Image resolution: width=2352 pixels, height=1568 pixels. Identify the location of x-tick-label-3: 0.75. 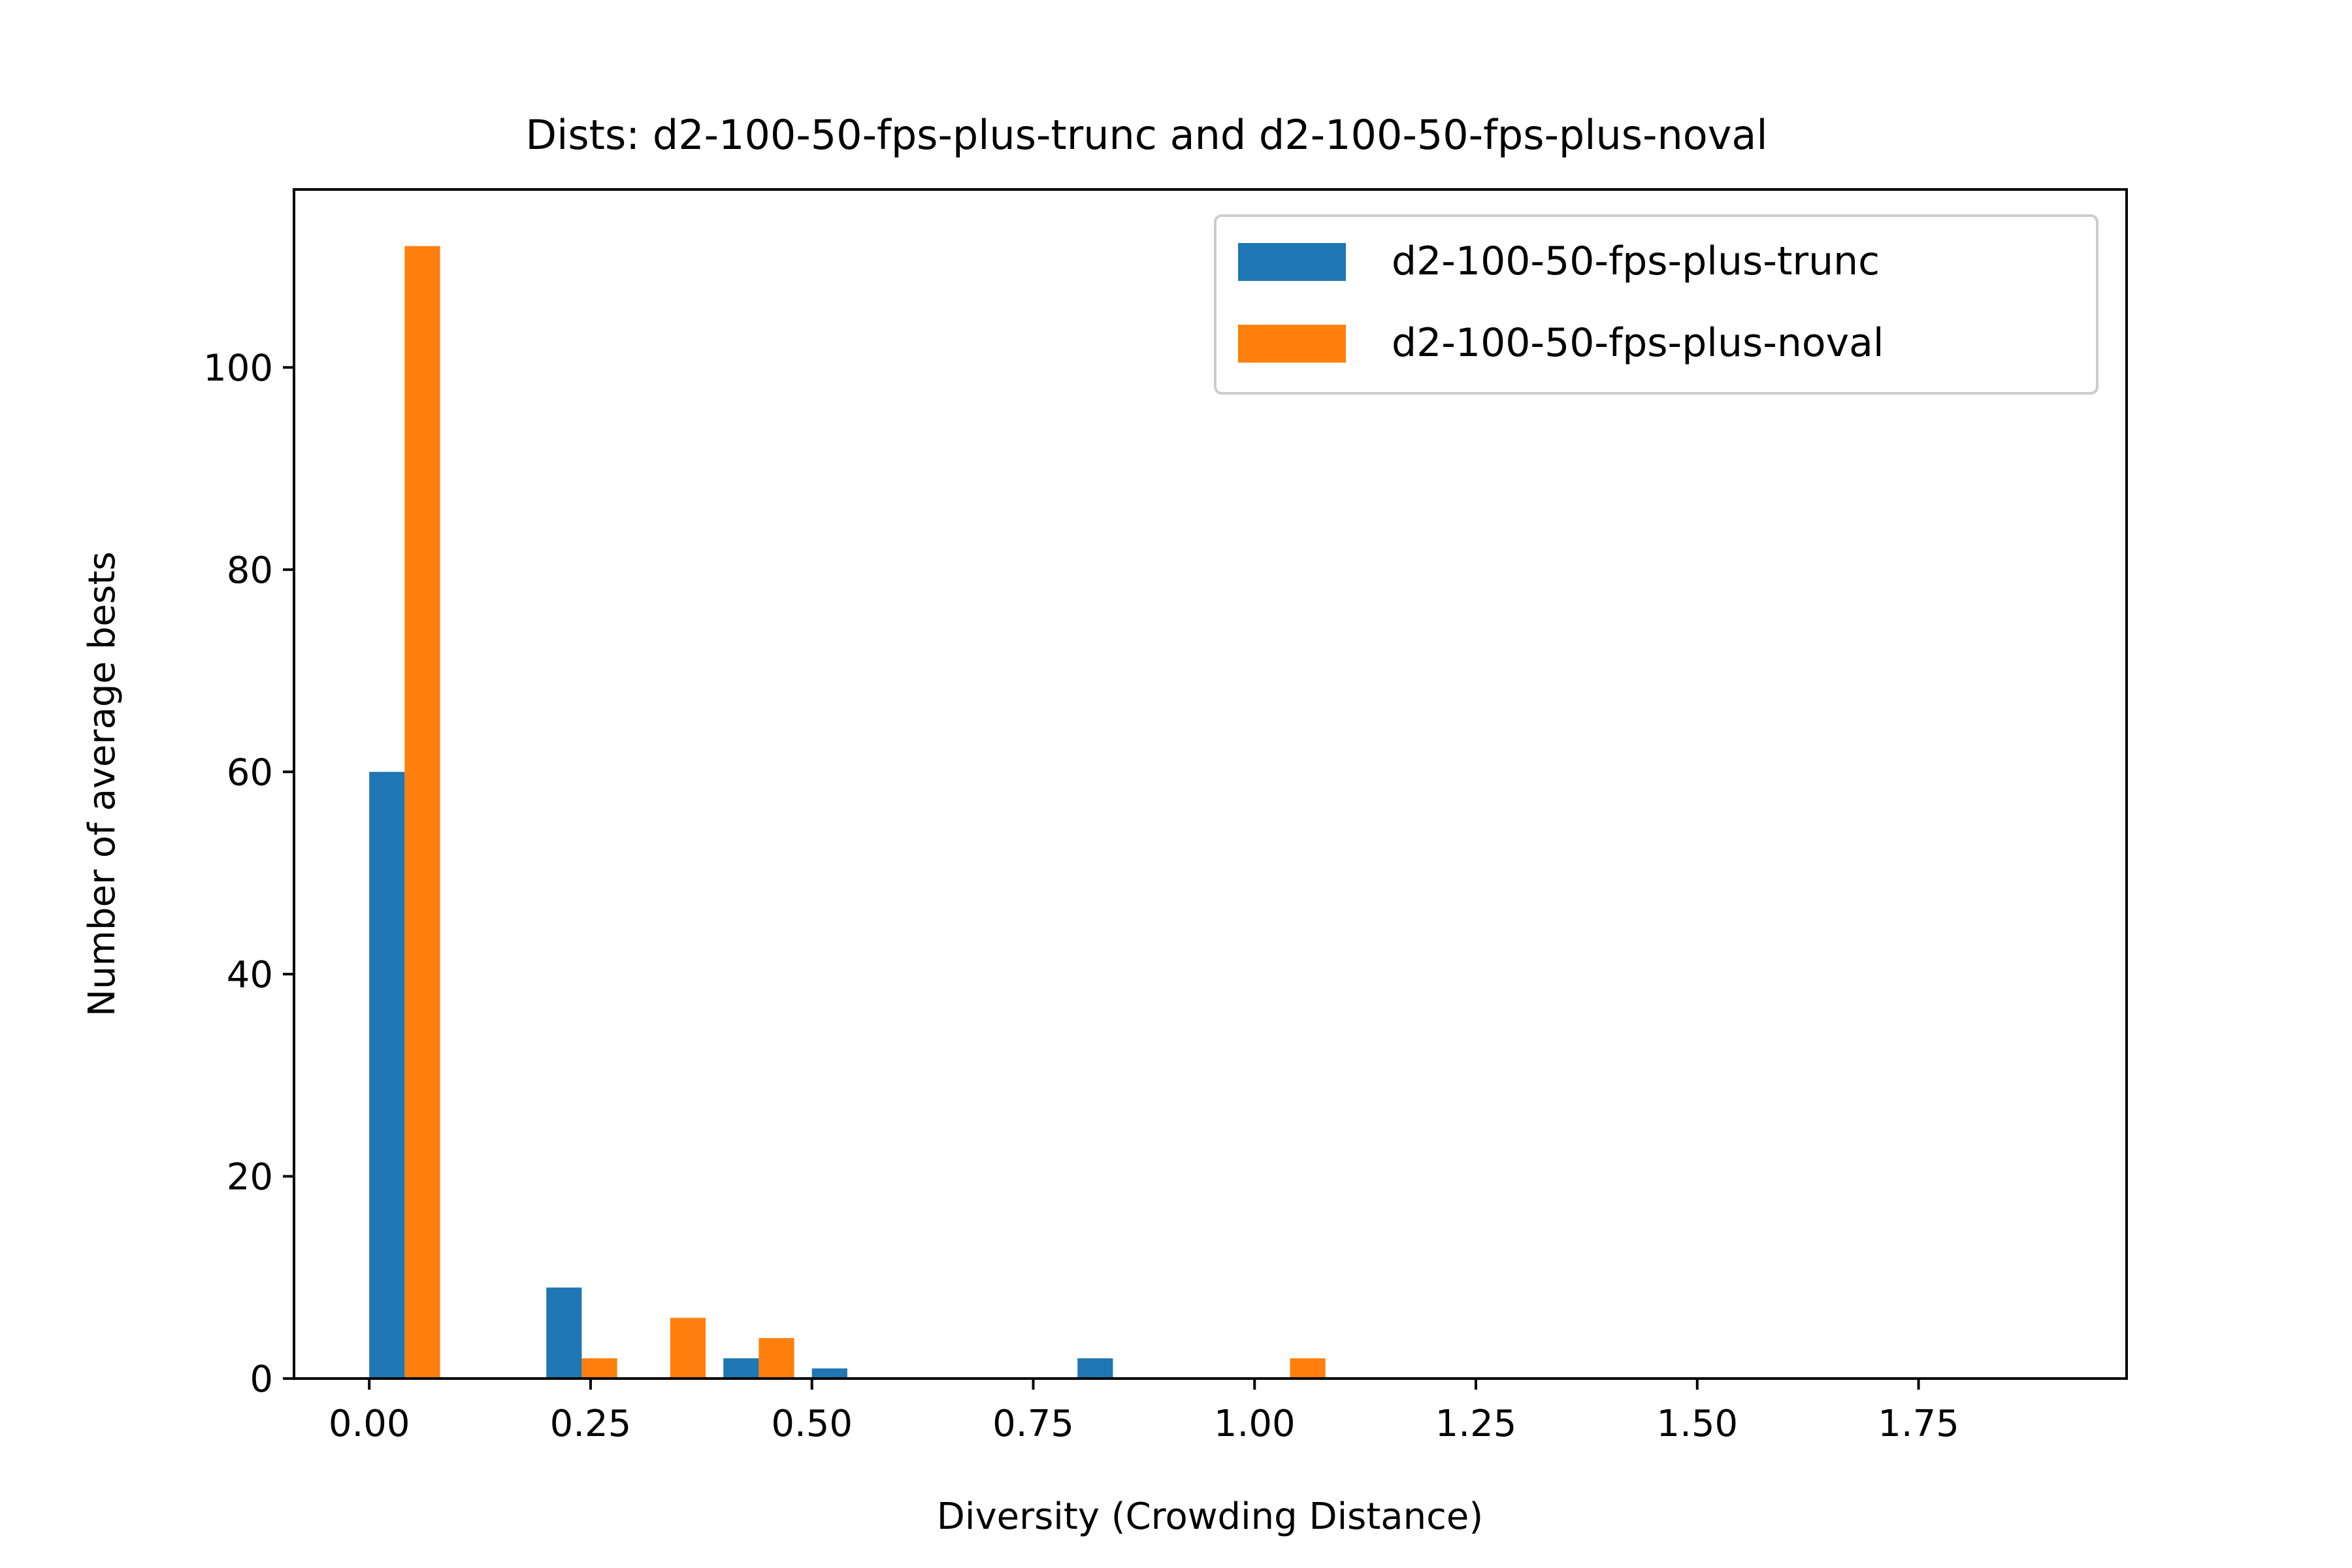
(1033, 1424).